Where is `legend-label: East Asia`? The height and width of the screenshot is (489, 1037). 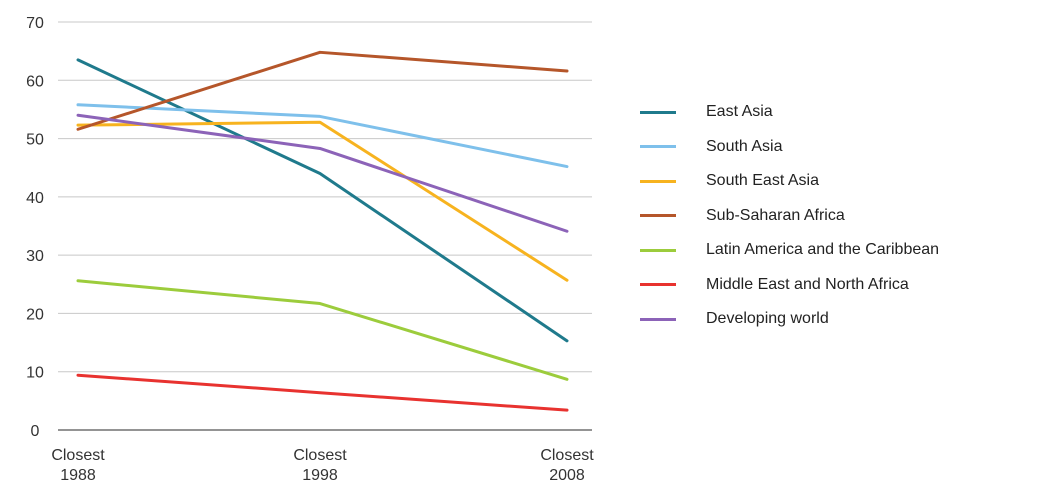
legend-label: East Asia is located at coordinates (739, 112).